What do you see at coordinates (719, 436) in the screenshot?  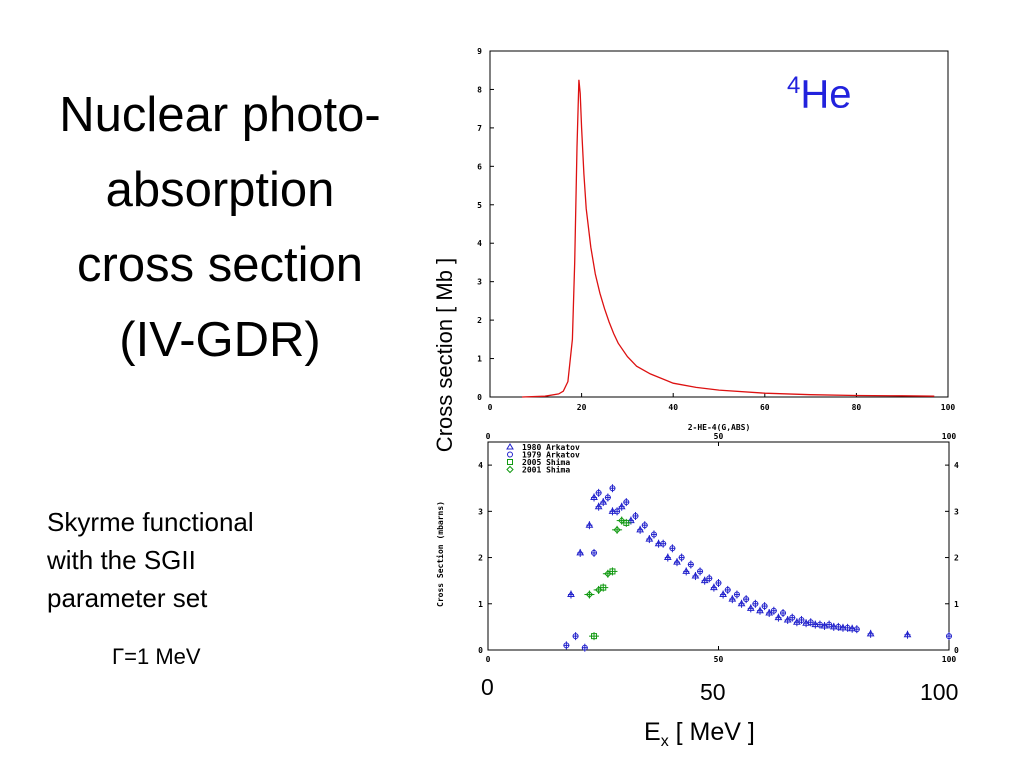 I see `x-tick-label-top: 50` at bounding box center [719, 436].